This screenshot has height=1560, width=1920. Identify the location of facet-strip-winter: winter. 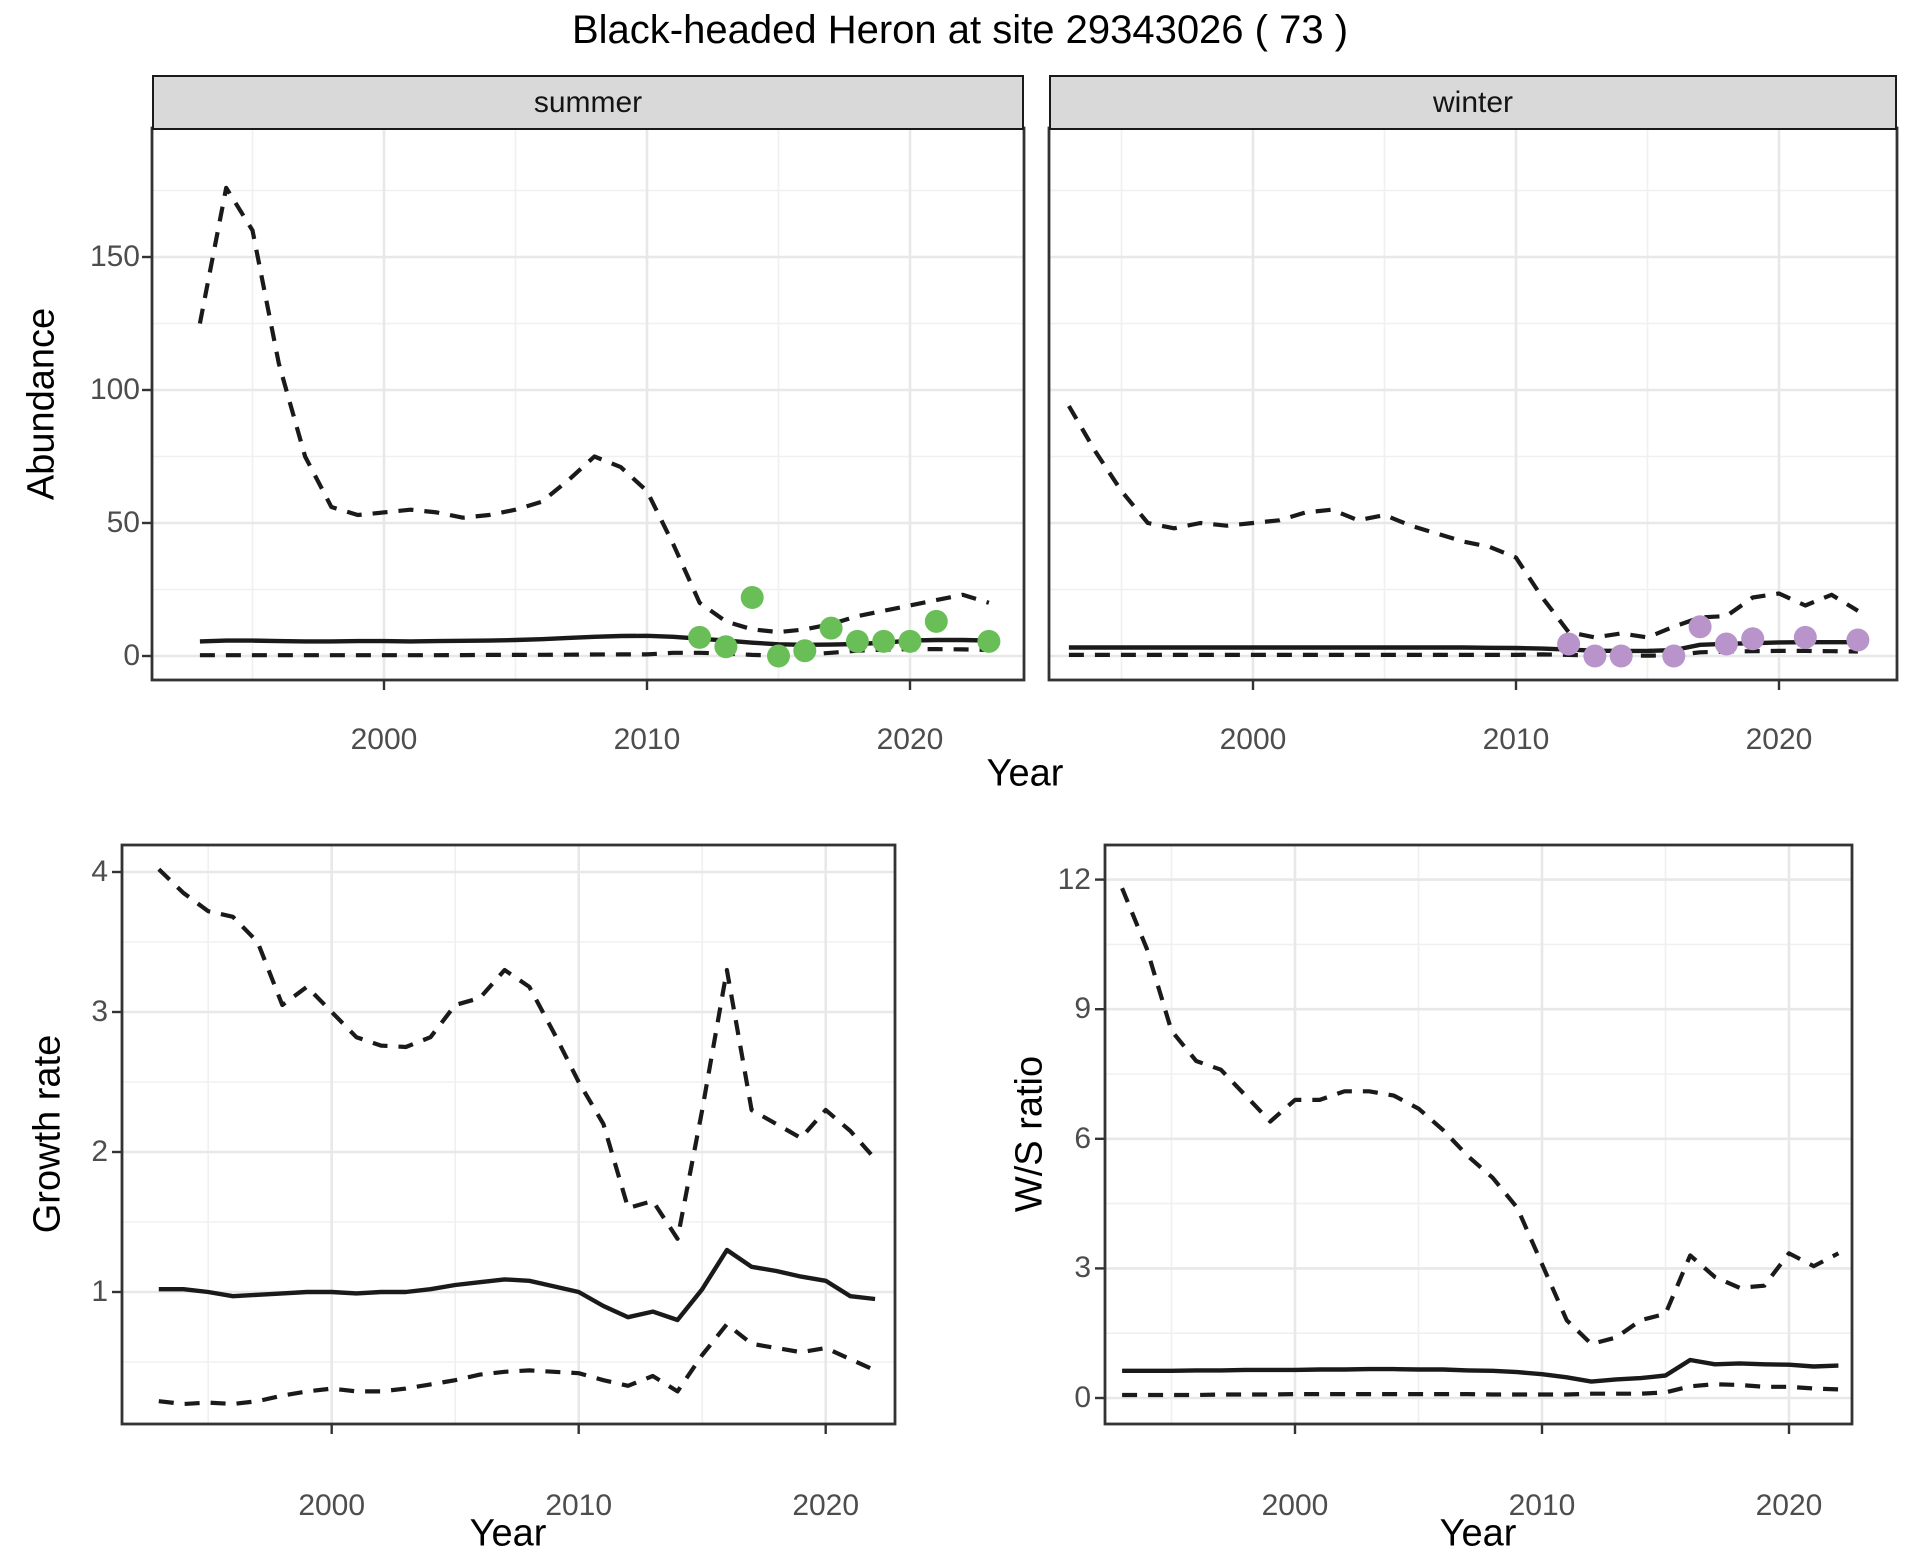
(1473, 102).